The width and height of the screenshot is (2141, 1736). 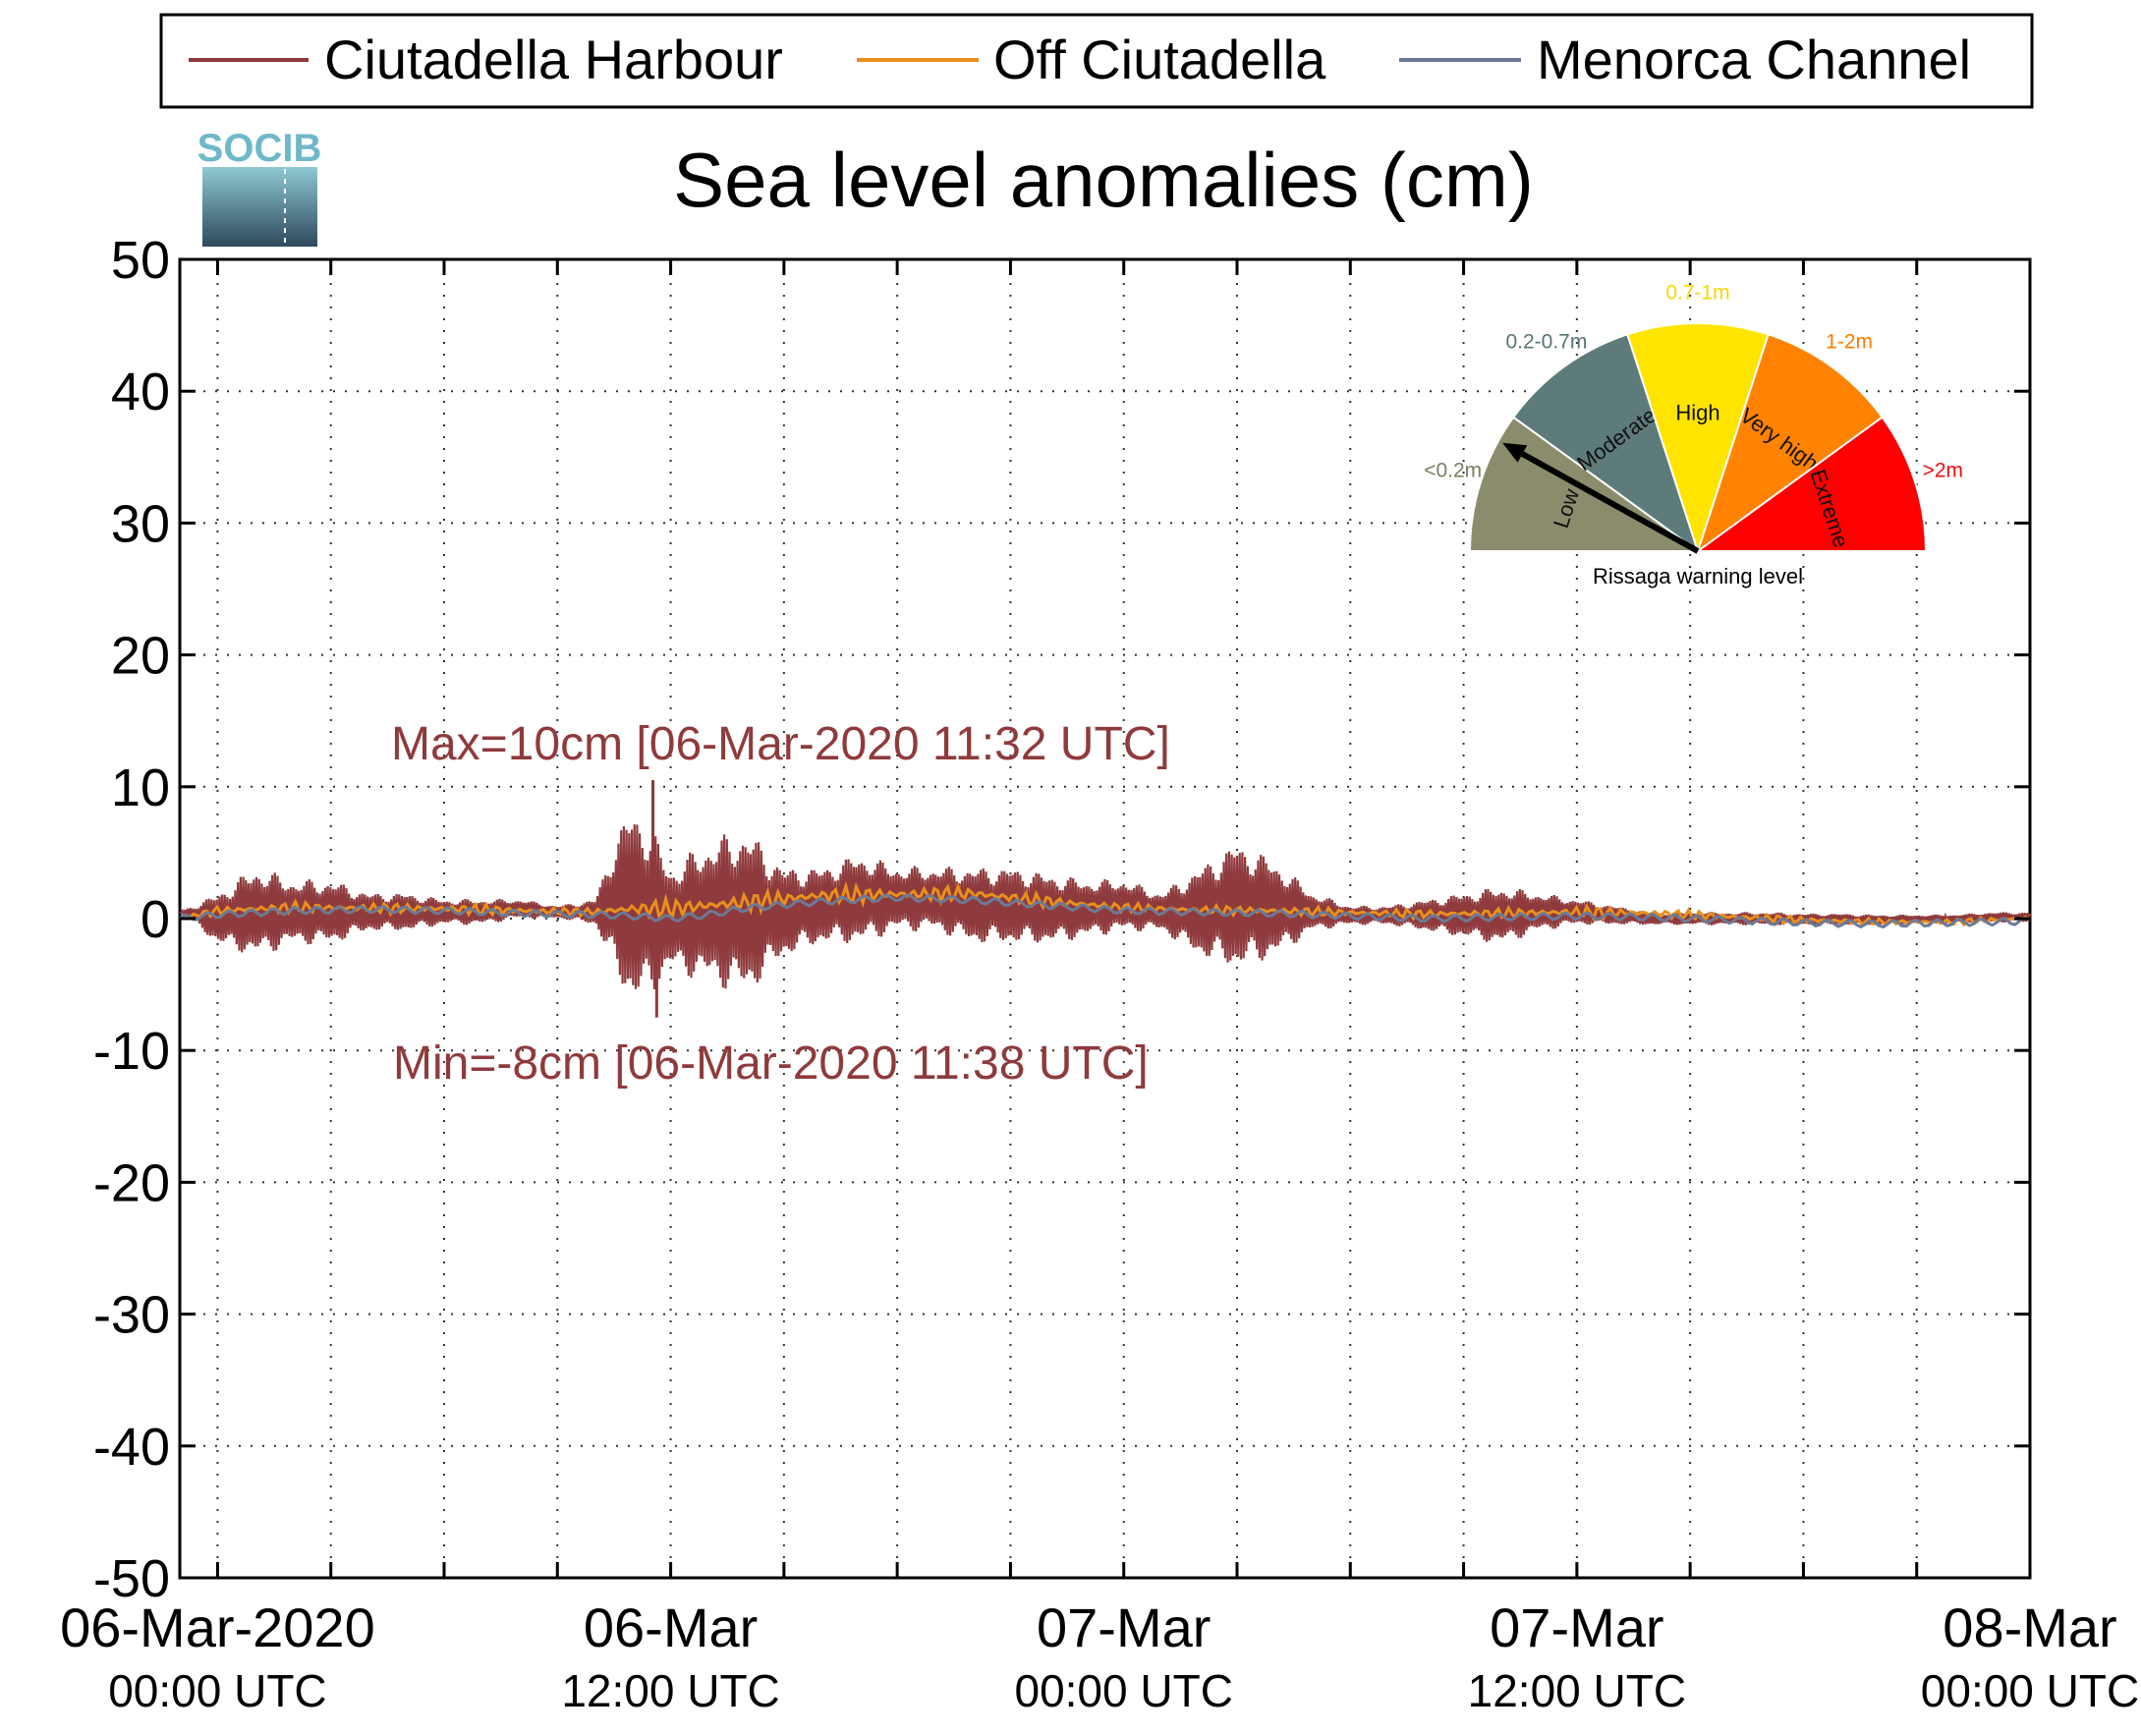 I want to click on y-tick-label: -30, so click(x=131, y=1315).